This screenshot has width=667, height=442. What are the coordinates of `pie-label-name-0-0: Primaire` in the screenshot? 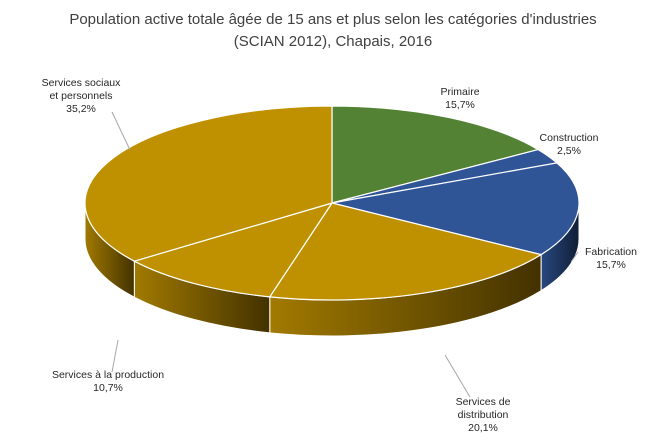 It's located at (459, 92).